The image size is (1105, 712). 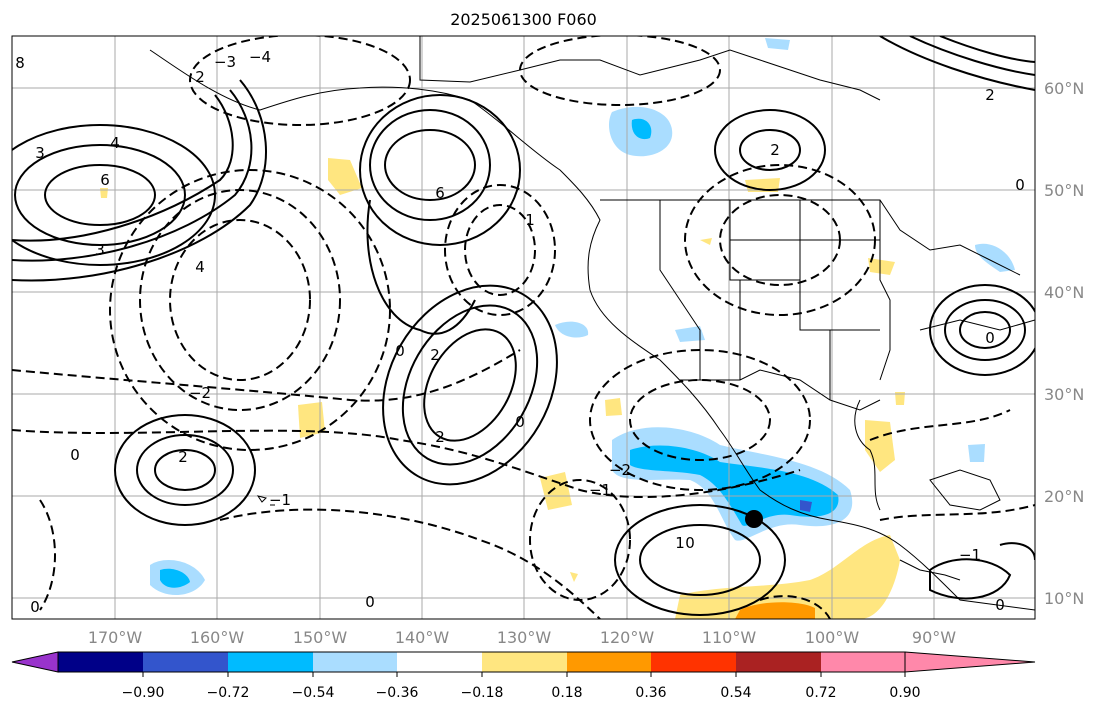 What do you see at coordinates (313, 693) in the screenshot?
I see `colorbar-tick: −0.54` at bounding box center [313, 693].